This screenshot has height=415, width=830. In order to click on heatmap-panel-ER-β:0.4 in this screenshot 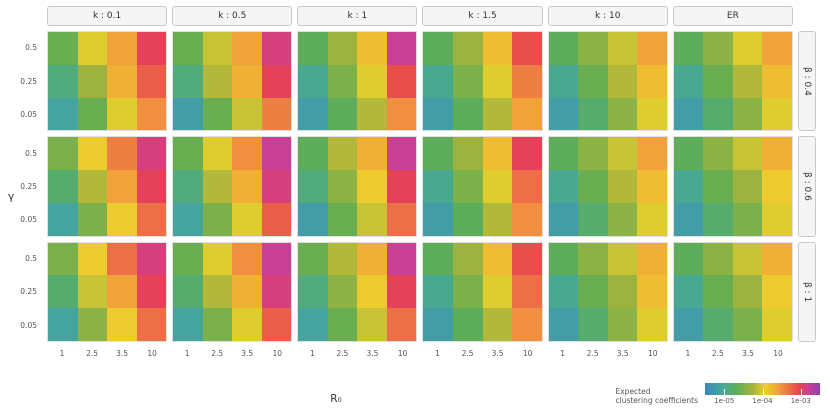, I will do `click(732, 81)`.